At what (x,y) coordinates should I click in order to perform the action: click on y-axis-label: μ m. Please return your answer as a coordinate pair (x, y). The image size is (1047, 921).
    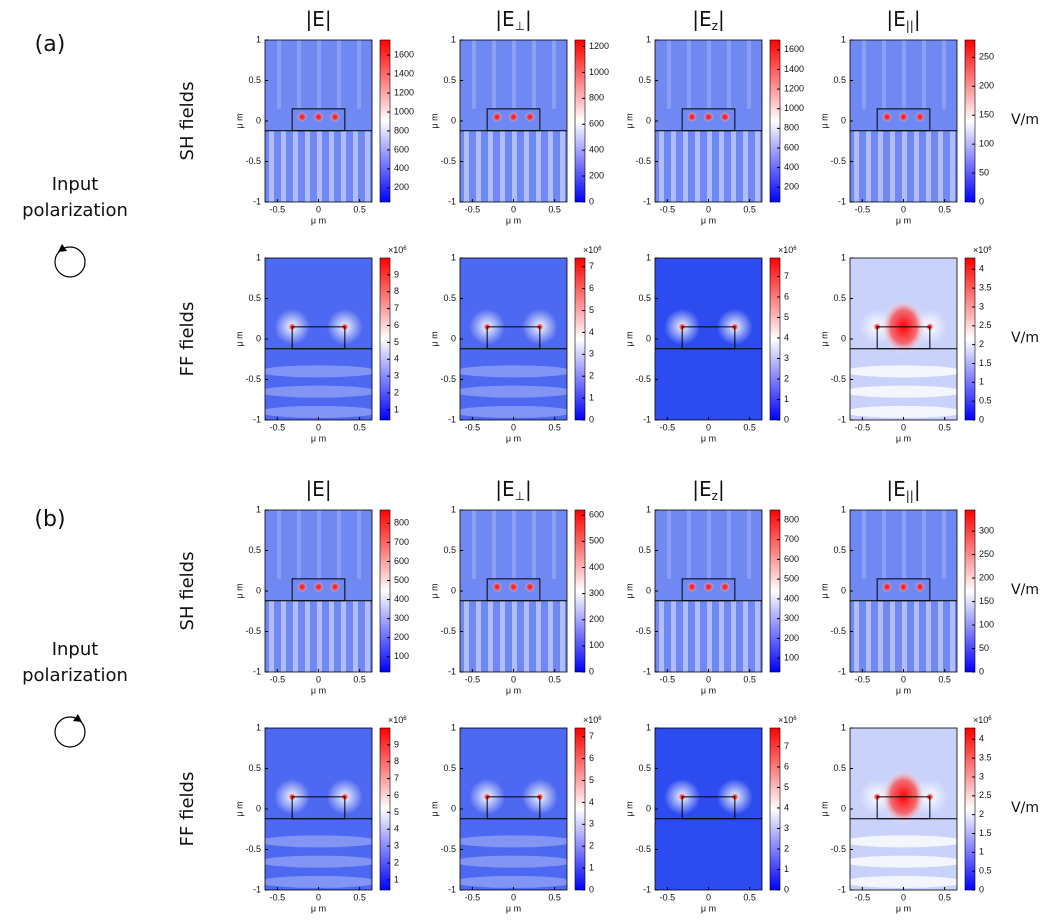
    Looking at the image, I should click on (434, 808).